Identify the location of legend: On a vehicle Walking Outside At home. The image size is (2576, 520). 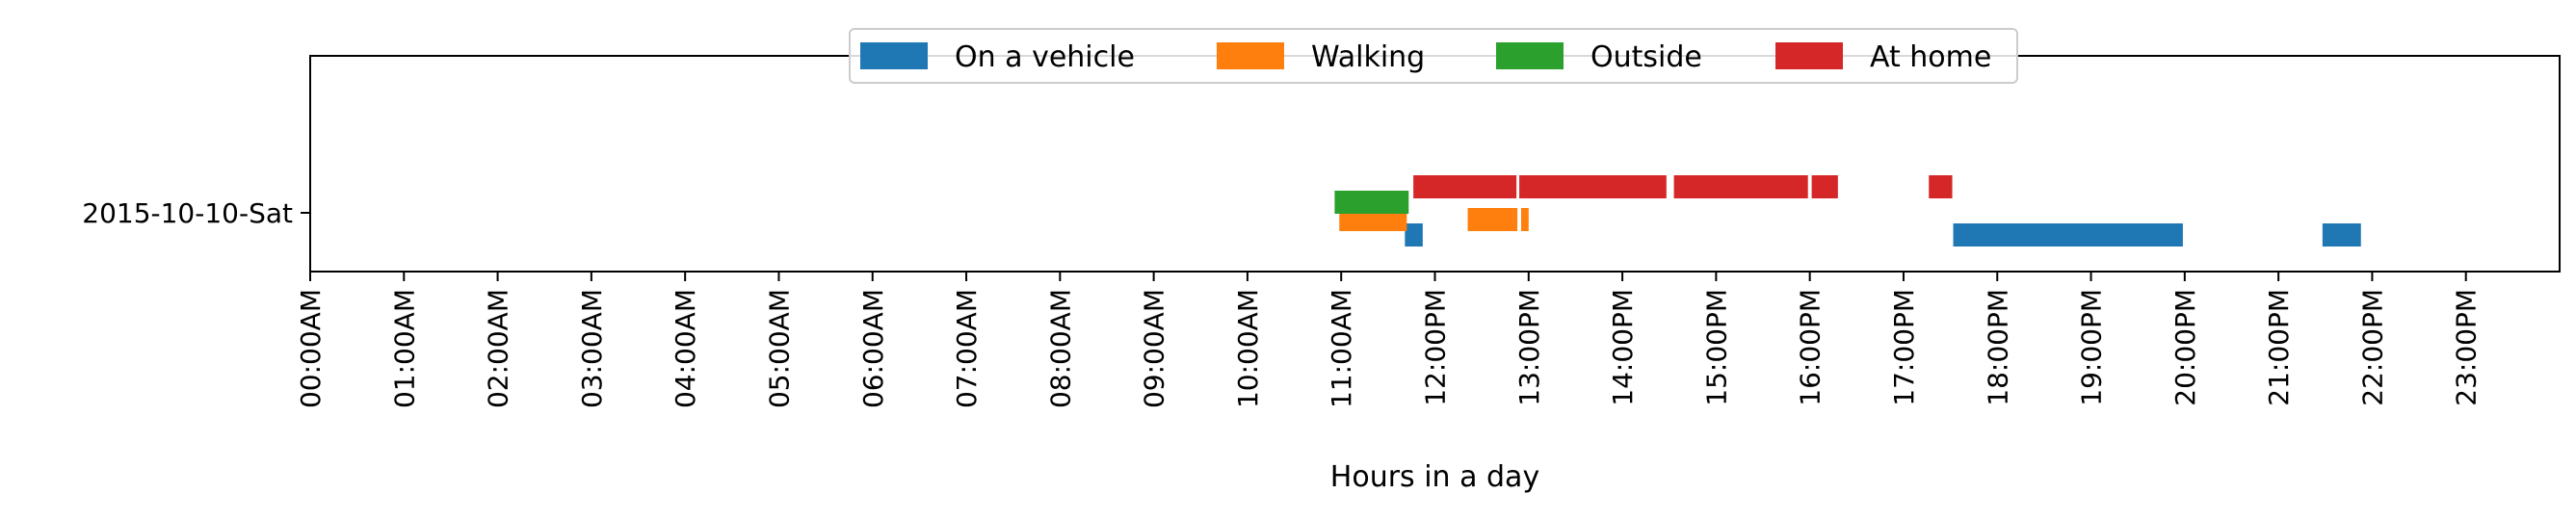
(1433, 56).